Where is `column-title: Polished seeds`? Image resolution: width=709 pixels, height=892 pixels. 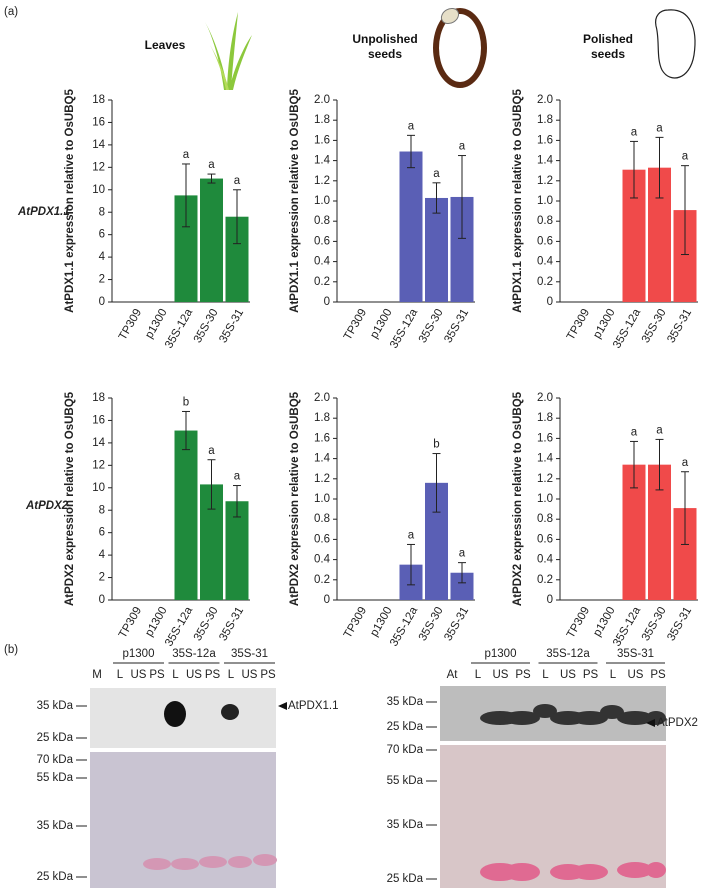 column-title: Polished seeds is located at coordinates (607, 46).